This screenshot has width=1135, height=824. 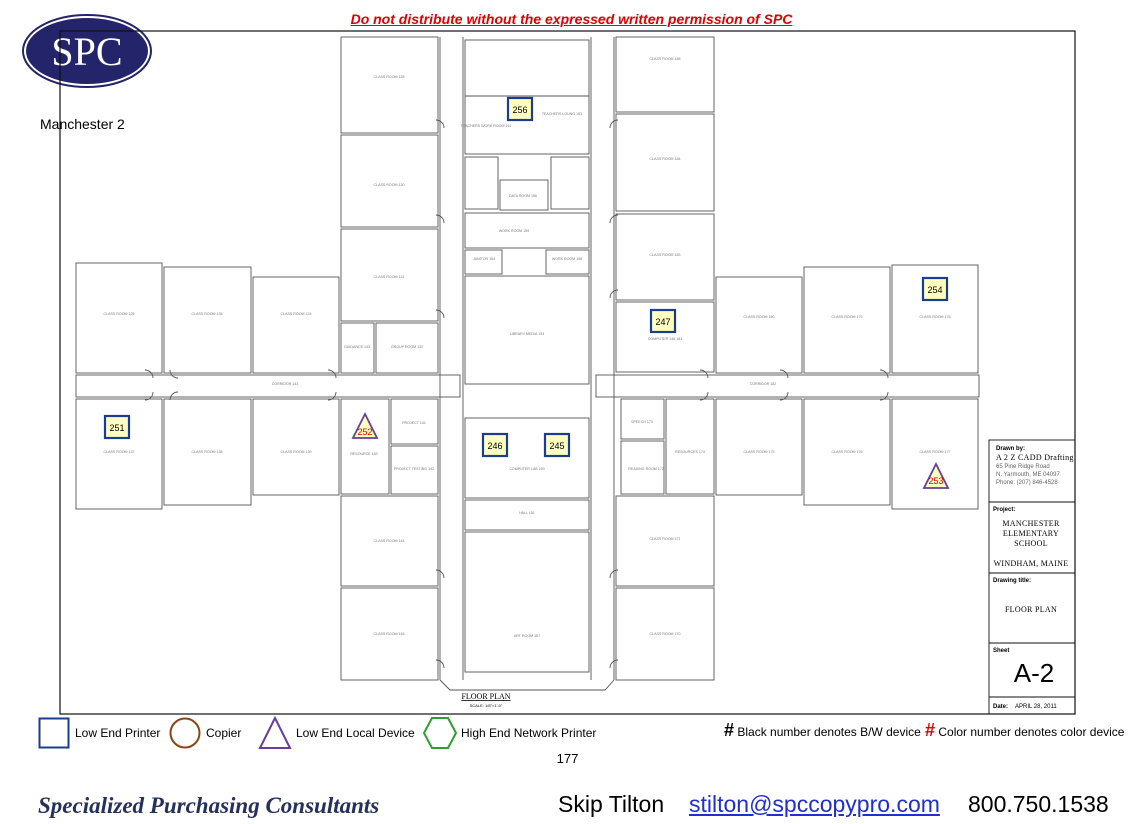 I want to click on room-label: READING ROOM 172, so click(x=646, y=469).